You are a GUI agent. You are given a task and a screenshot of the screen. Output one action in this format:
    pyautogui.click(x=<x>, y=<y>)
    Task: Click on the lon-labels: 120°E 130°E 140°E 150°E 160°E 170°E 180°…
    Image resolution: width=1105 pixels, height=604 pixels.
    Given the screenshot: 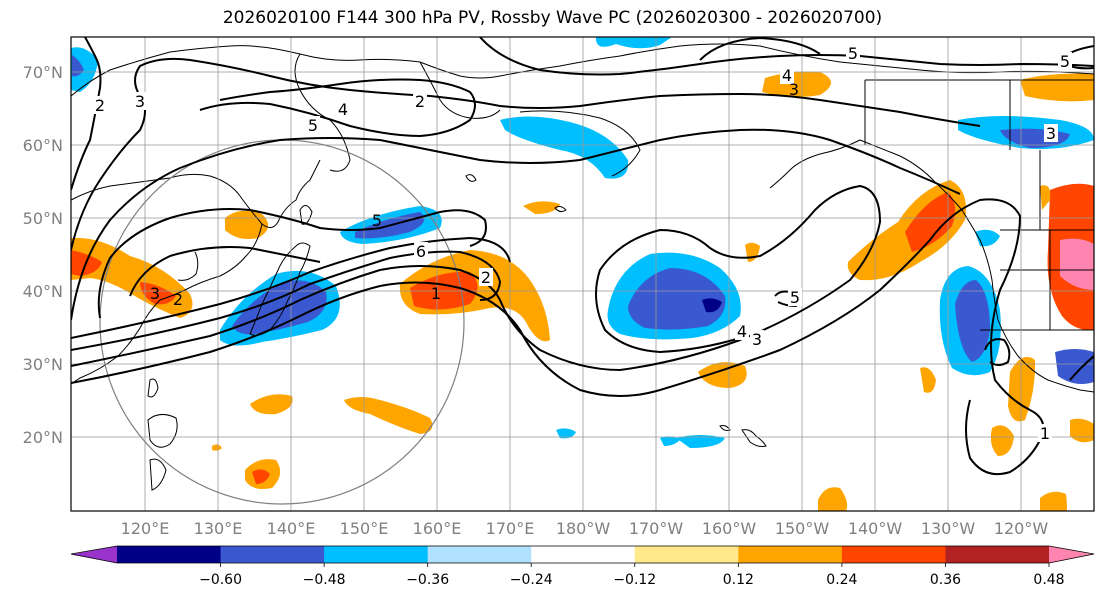 What is the action you would take?
    pyautogui.click(x=585, y=528)
    